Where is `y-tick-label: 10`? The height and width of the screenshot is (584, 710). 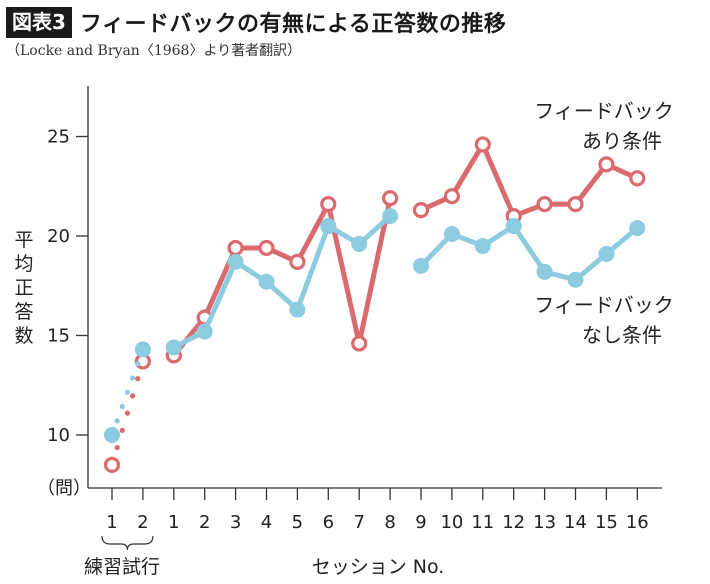 y-tick-label: 10 is located at coordinates (58, 435).